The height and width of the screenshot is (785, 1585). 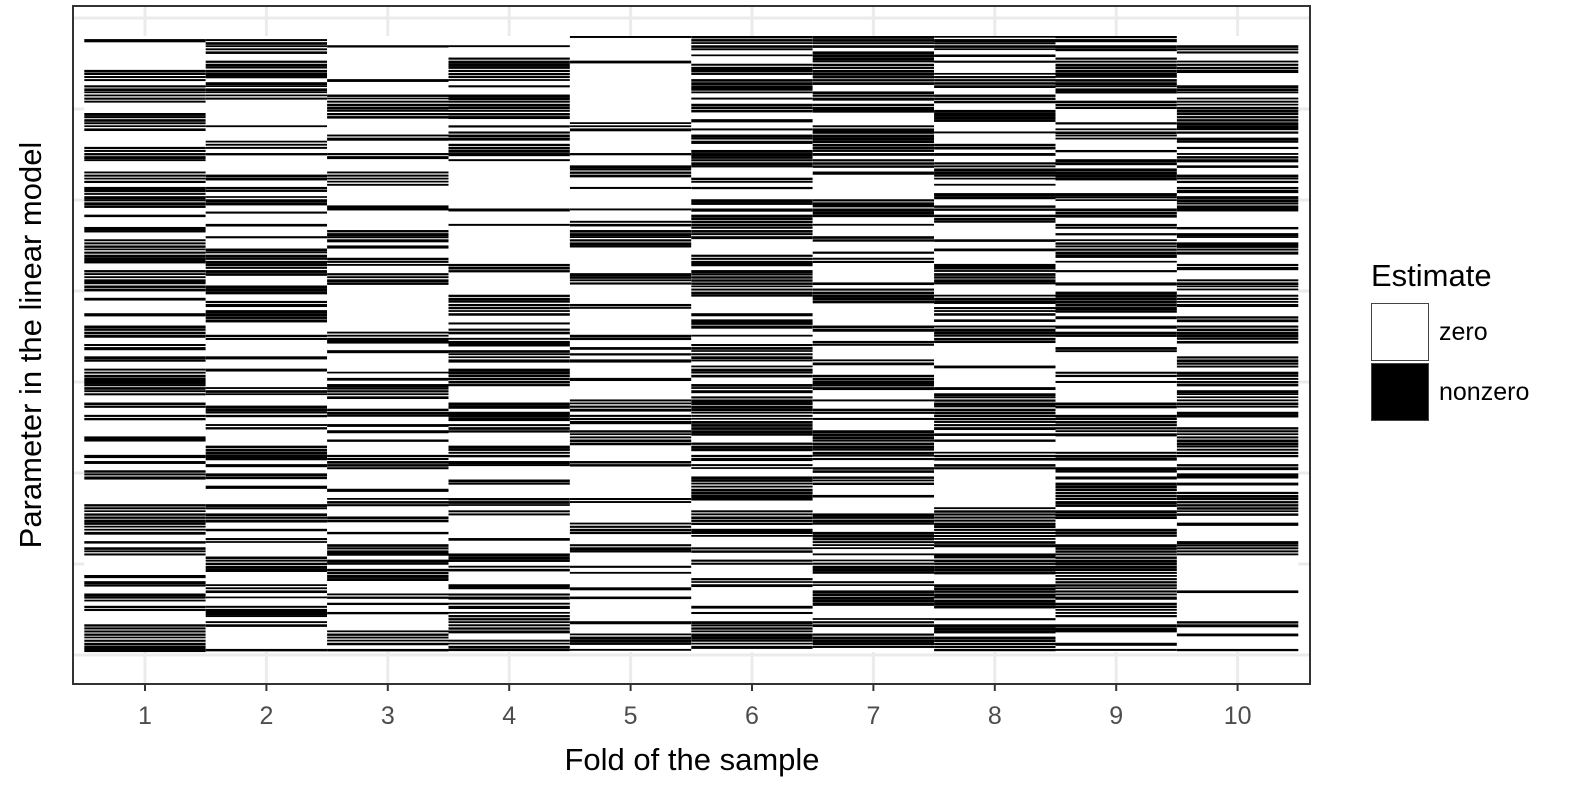 What do you see at coordinates (1400, 332) in the screenshot?
I see `legend-swatch-zero` at bounding box center [1400, 332].